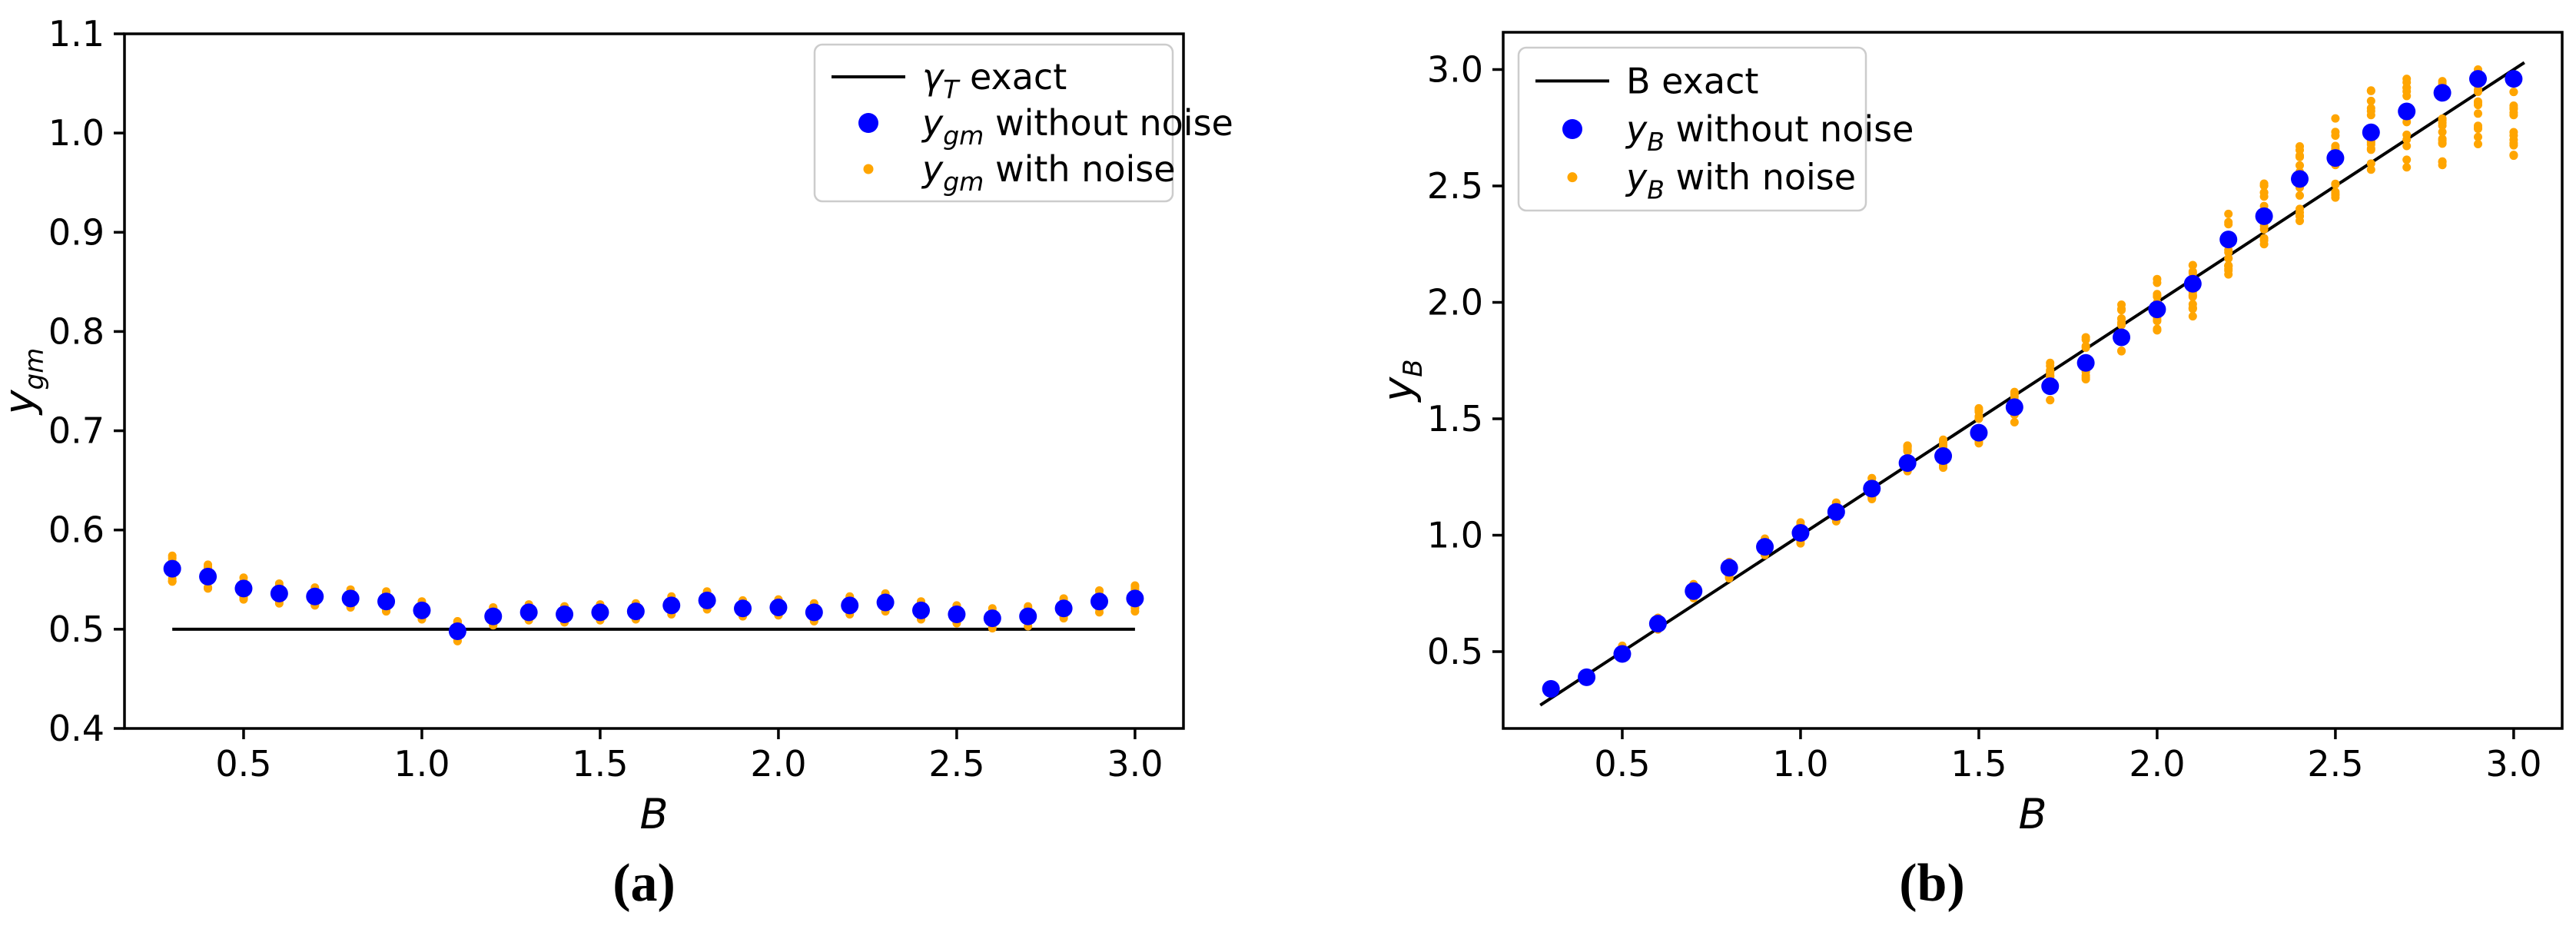 The image size is (2576, 939). I want to click on legend-item-label: ygm with noise, so click(1048, 172).